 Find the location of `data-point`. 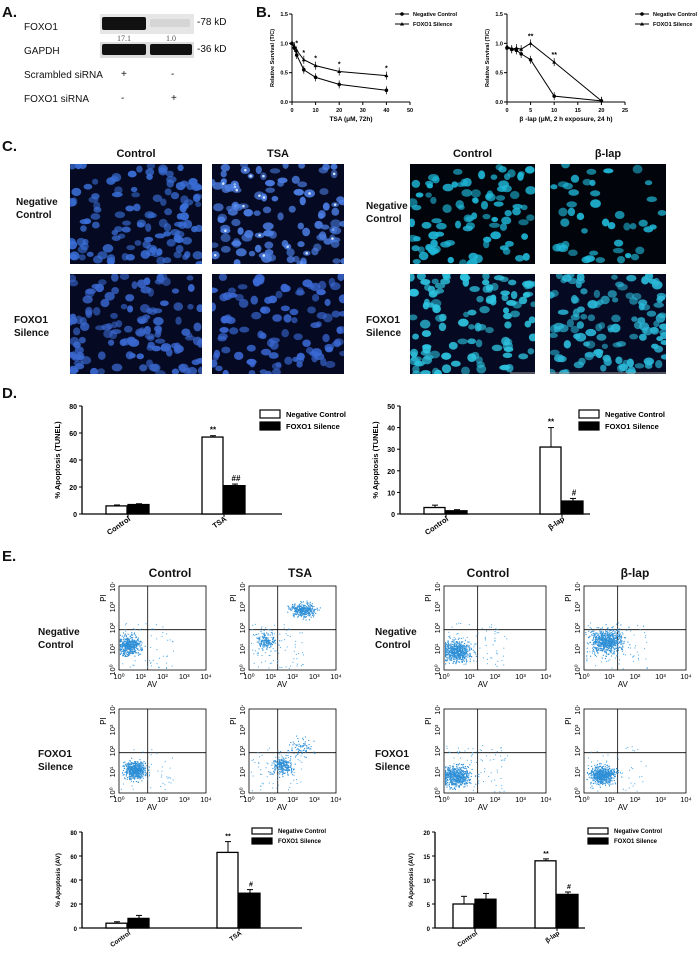

data-point is located at coordinates (511, 49).